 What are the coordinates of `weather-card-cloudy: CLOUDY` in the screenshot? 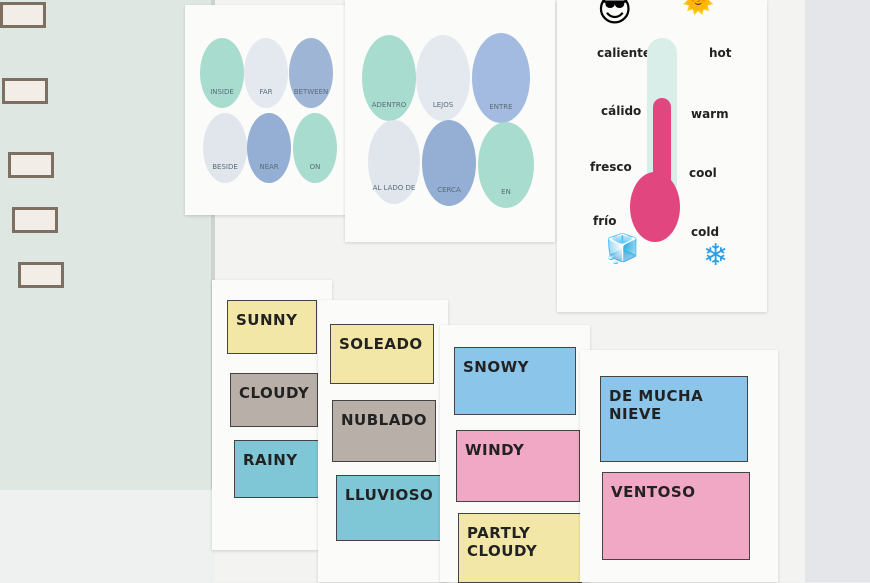 It's located at (274, 400).